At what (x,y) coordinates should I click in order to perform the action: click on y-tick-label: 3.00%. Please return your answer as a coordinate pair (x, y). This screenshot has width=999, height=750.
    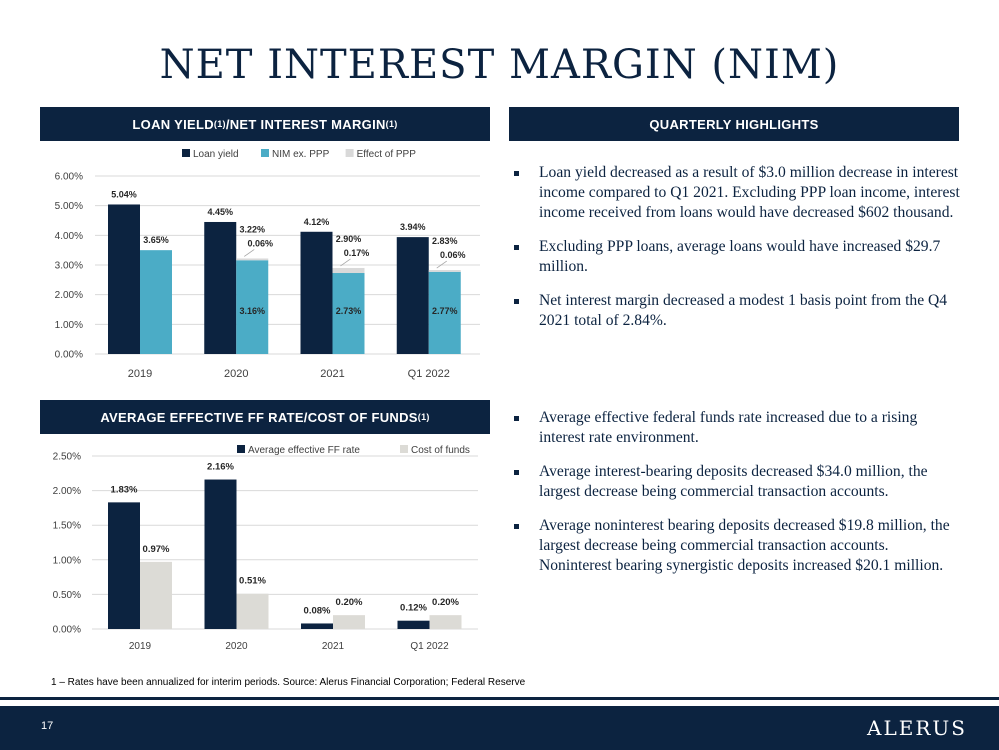
    Looking at the image, I should click on (69, 266).